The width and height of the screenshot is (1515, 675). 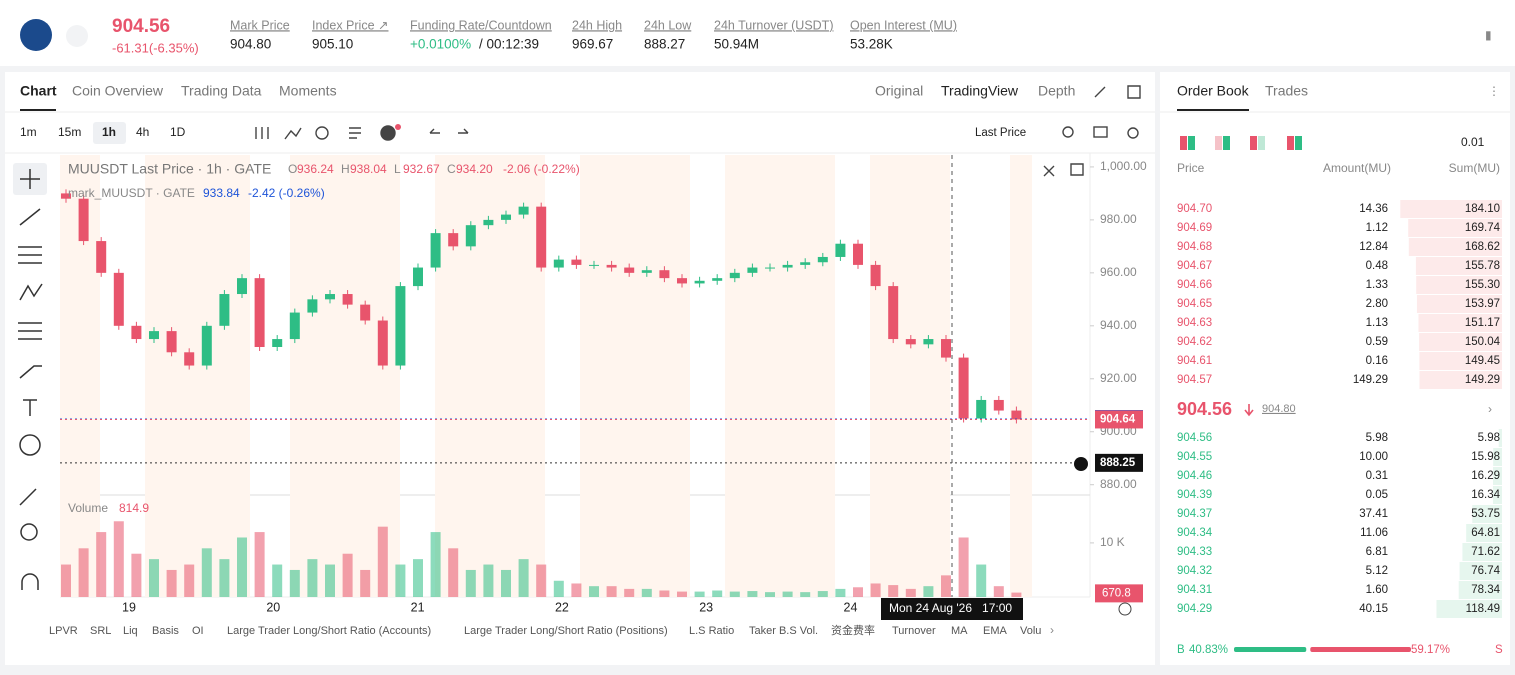 What do you see at coordinates (1482, 380) in the screenshot?
I see `ob-sum: 149.29` at bounding box center [1482, 380].